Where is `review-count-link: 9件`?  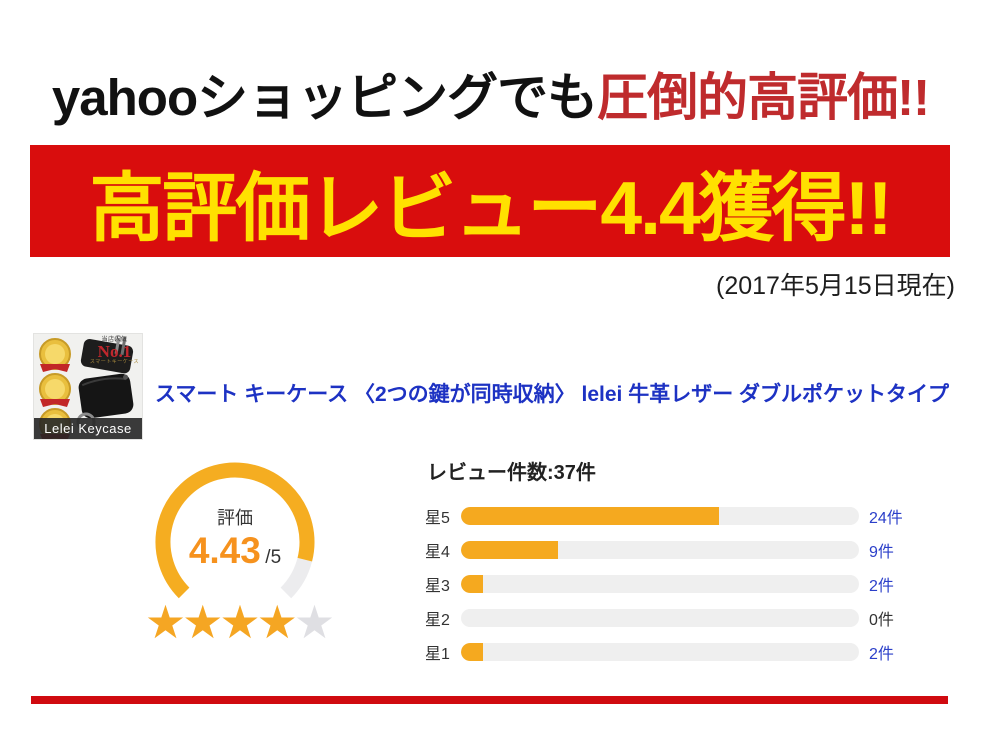 review-count-link: 9件 is located at coordinates (881, 552).